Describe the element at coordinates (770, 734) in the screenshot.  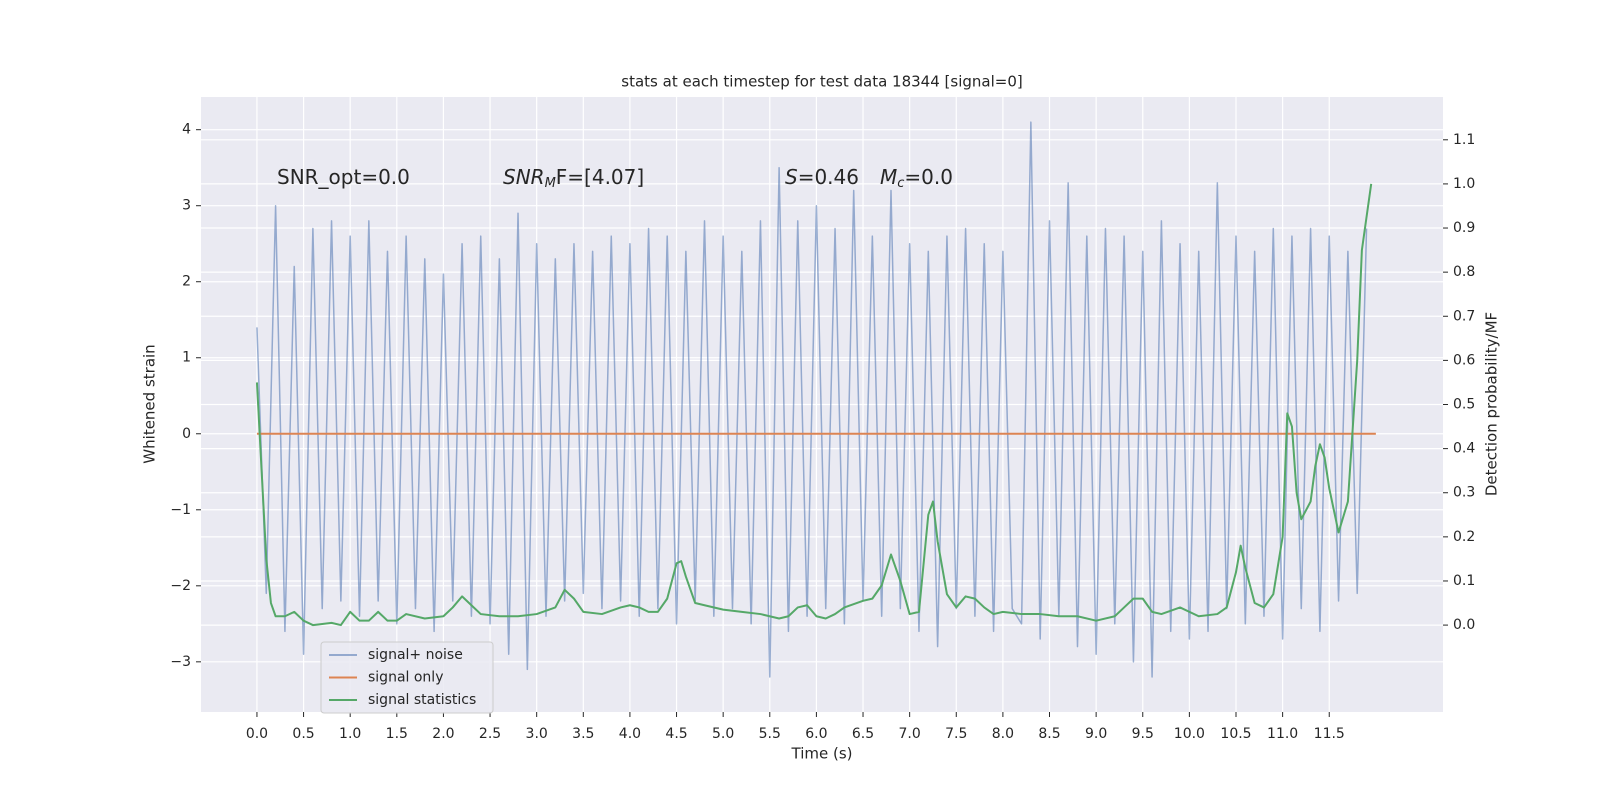
I see `x-tick-label: 5.5` at that location.